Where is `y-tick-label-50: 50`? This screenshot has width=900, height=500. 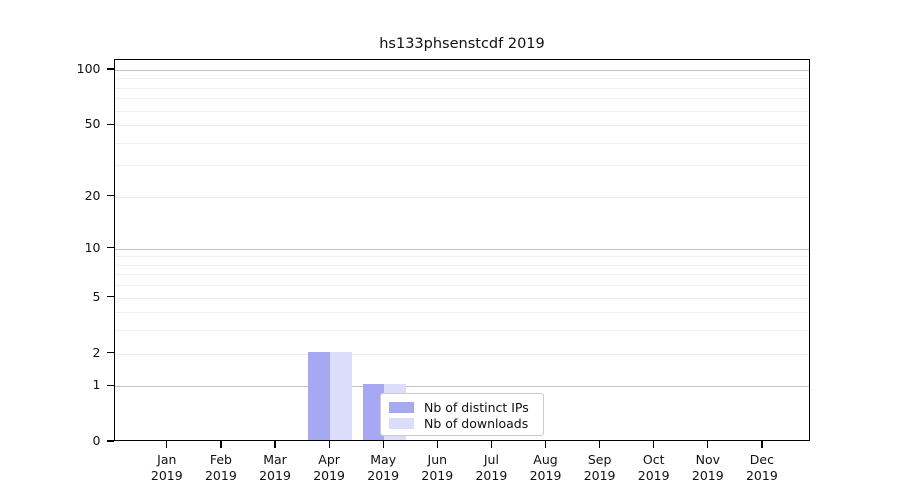
y-tick-label-50: 50 is located at coordinates (92, 124).